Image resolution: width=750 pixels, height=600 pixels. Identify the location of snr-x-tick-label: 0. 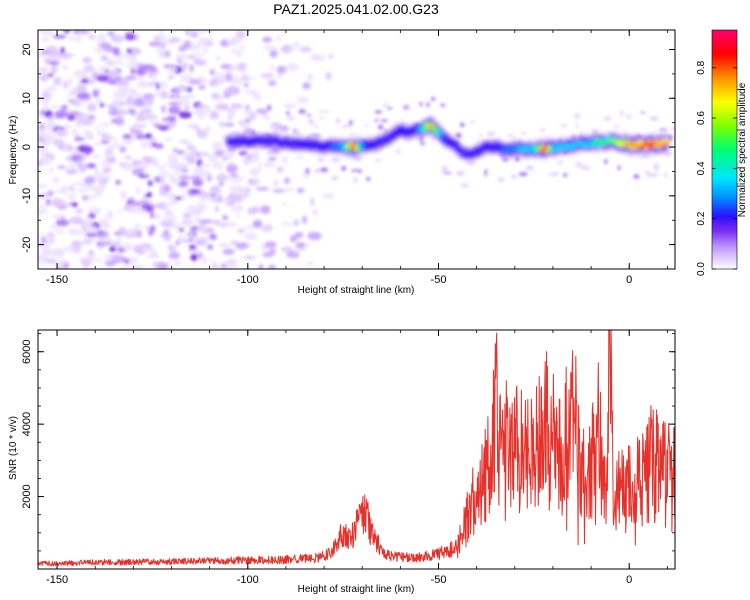
(629, 580).